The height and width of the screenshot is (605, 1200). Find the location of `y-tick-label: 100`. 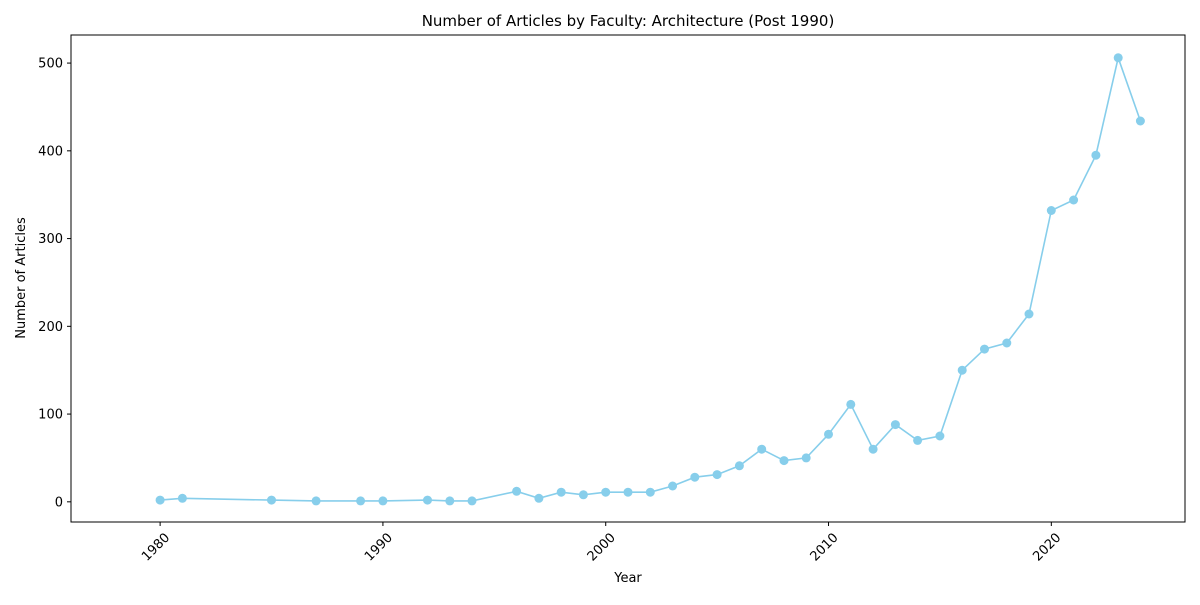

y-tick-label: 100 is located at coordinates (50, 415).